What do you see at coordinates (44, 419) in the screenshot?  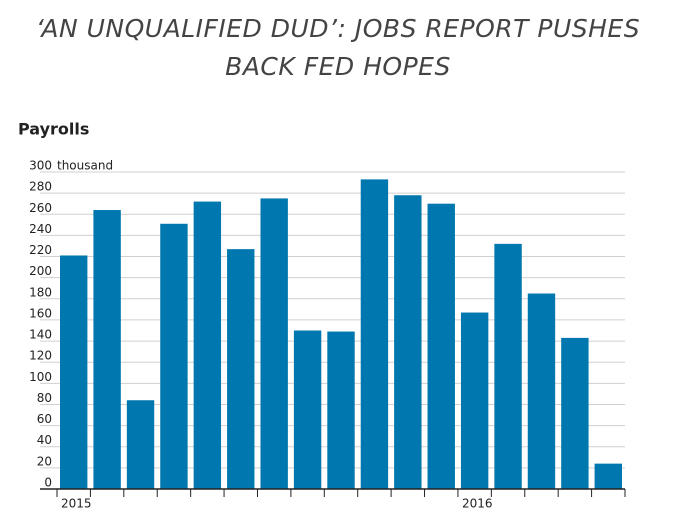 I see `y-tick-label: 60` at bounding box center [44, 419].